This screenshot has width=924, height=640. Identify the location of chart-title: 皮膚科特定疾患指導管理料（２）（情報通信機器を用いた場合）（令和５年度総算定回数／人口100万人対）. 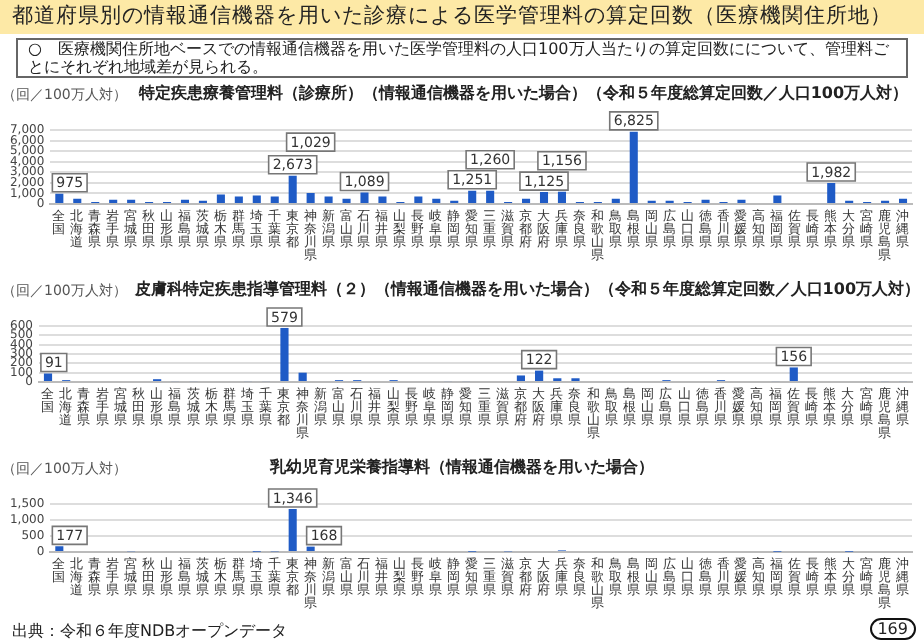
(526, 288).